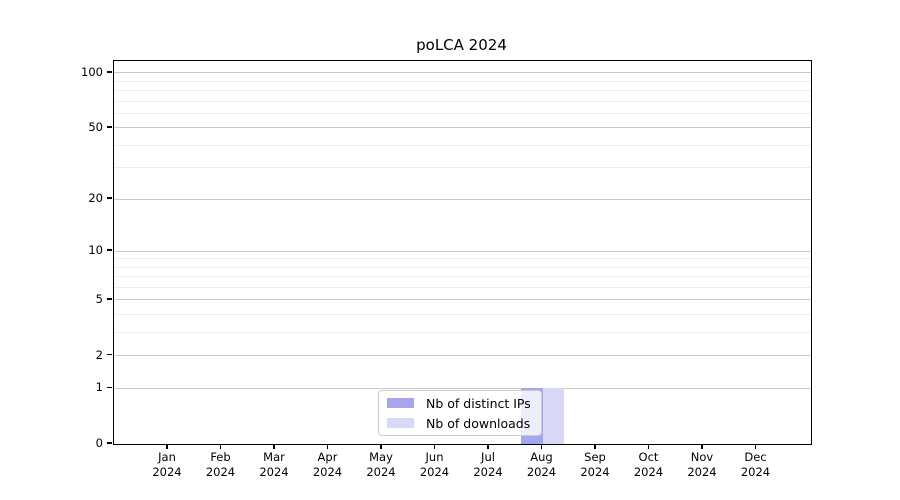  Describe the element at coordinates (274, 464) in the screenshot. I see `x-tick-label: Mar 2024` at that location.